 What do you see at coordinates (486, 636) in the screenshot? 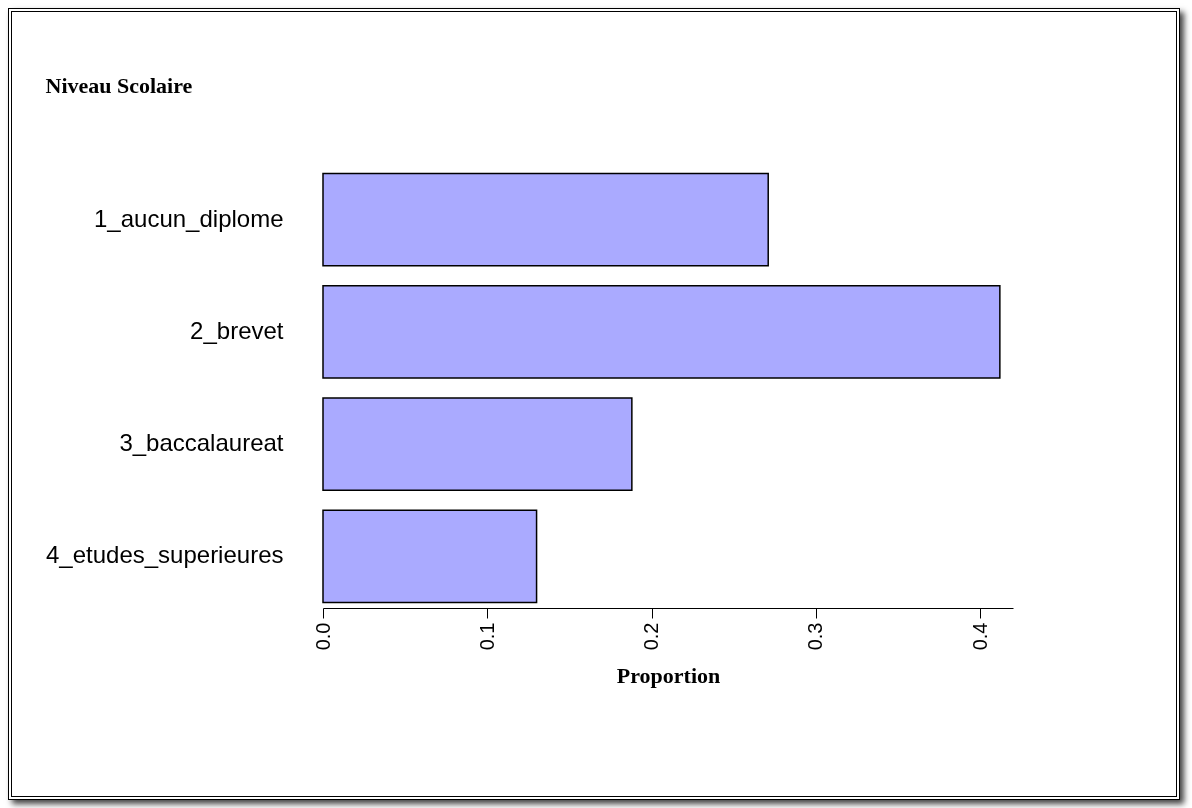
I see `x-tick-label: 0.1` at bounding box center [486, 636].